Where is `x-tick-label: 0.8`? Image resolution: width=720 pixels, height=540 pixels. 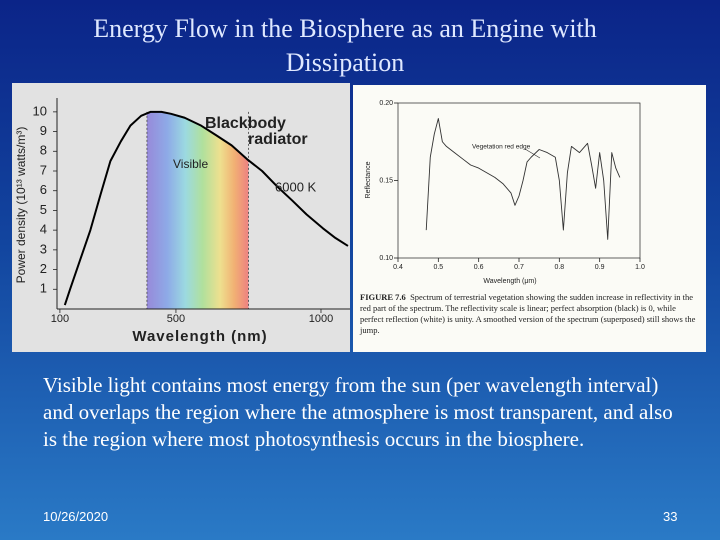
x-tick-label: 0.8 is located at coordinates (559, 267).